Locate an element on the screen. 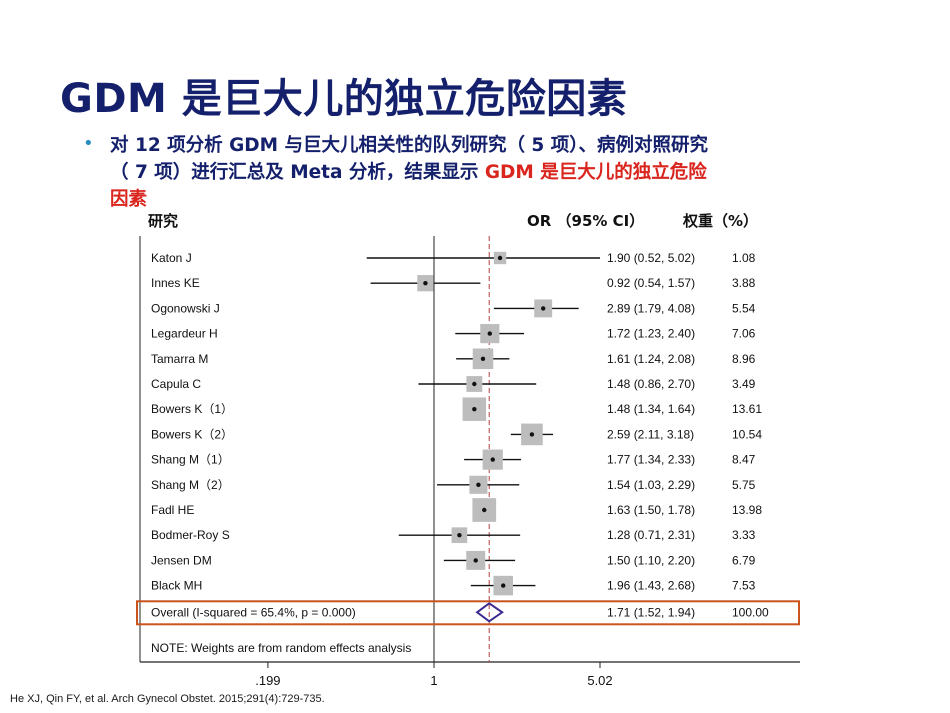  x-tick-label: .199 is located at coordinates (267, 680).